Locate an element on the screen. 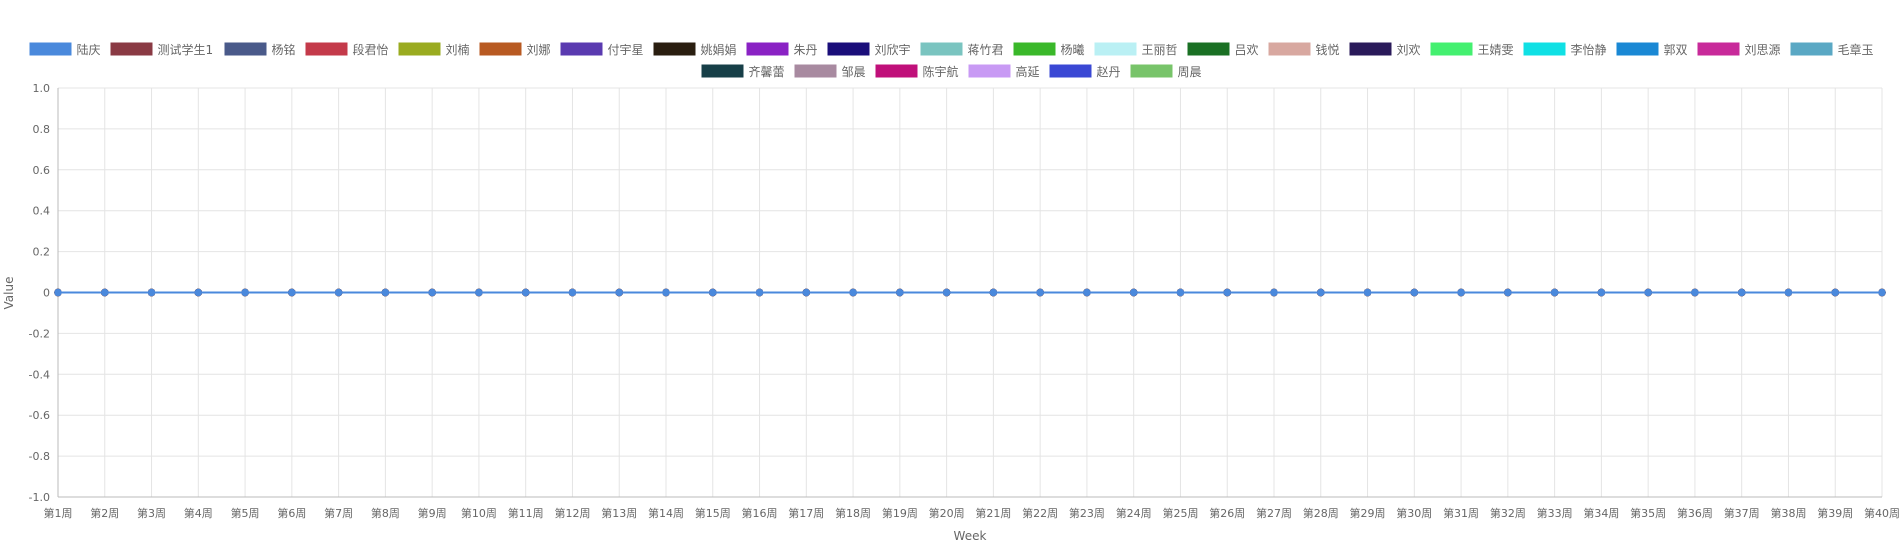  legend-item: 王丽哲 is located at coordinates (1136, 50).